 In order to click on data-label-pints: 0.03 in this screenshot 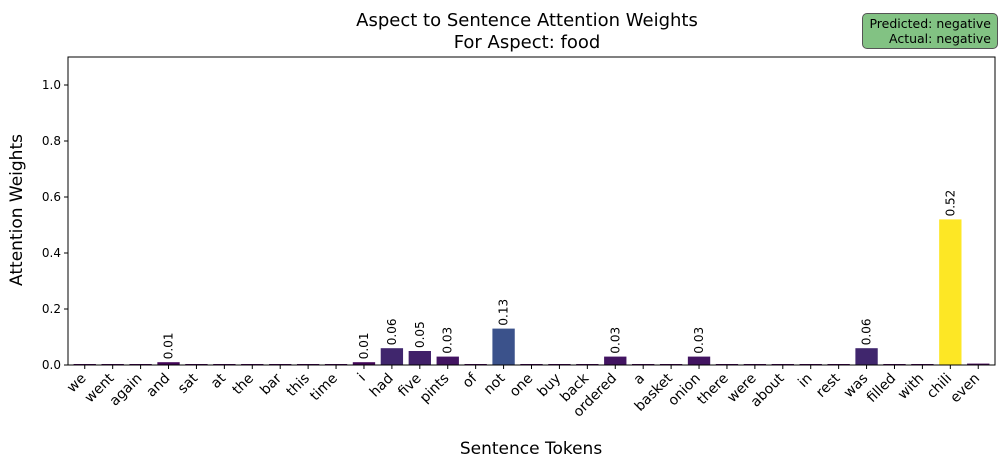, I will do `click(448, 340)`.